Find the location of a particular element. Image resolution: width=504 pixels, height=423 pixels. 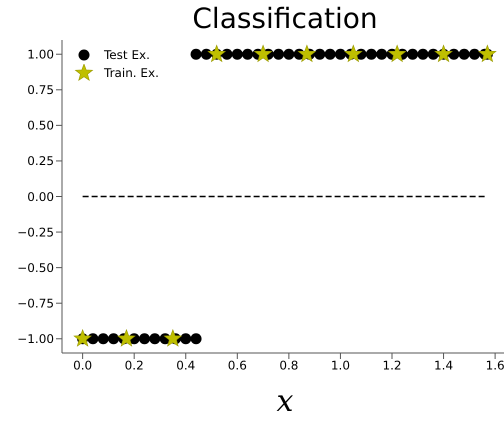

x-tick-label: 1.4 is located at coordinates (444, 365).